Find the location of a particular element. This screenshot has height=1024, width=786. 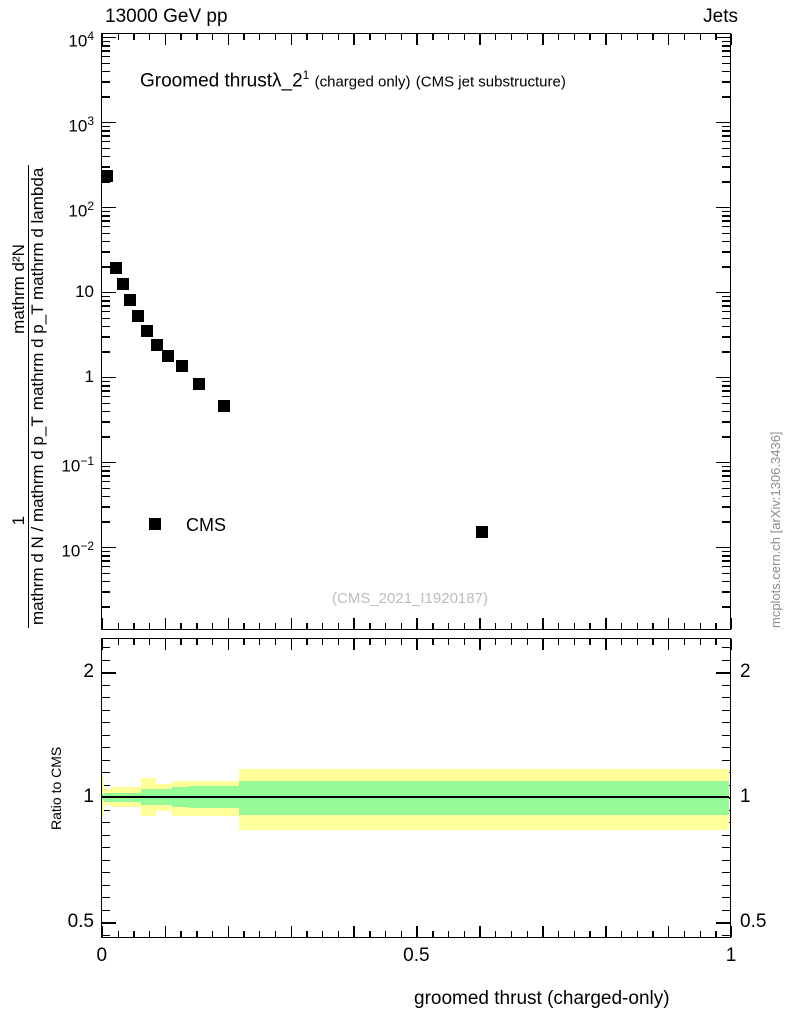

y-tick-exponent: 3 is located at coordinates (90, 121).